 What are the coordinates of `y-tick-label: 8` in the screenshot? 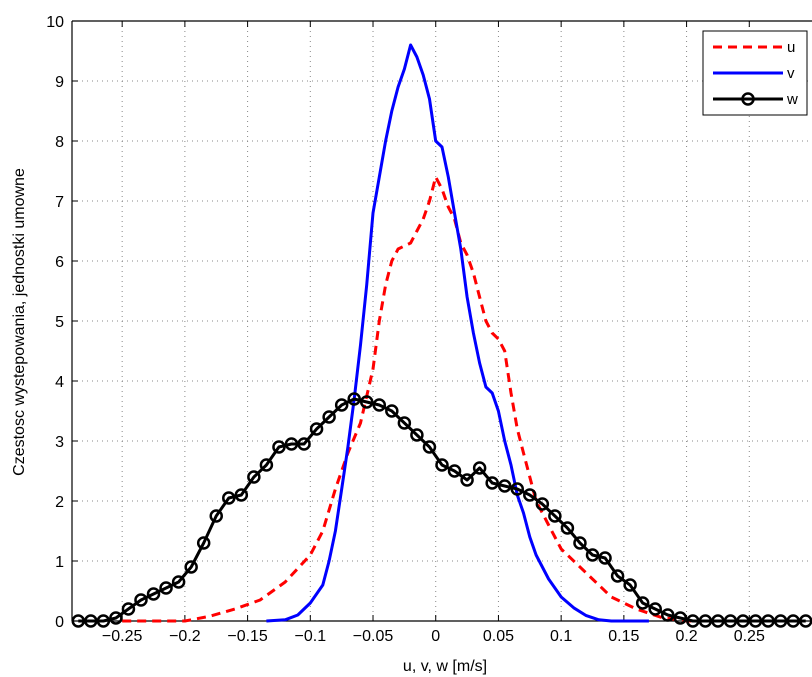 It's located at (59, 142).